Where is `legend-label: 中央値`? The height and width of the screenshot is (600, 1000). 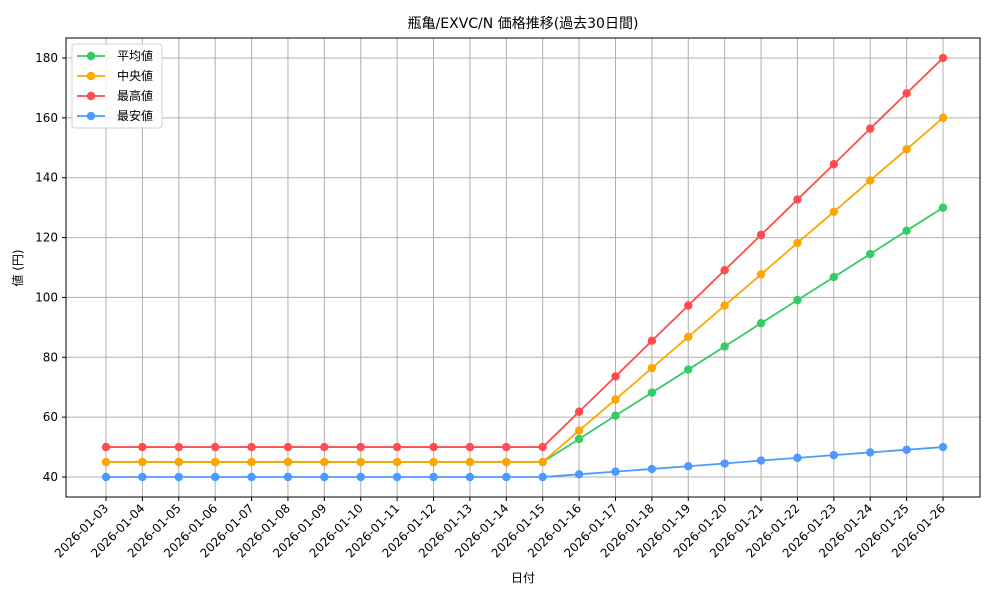 legend-label: 中央値 is located at coordinates (135, 75).